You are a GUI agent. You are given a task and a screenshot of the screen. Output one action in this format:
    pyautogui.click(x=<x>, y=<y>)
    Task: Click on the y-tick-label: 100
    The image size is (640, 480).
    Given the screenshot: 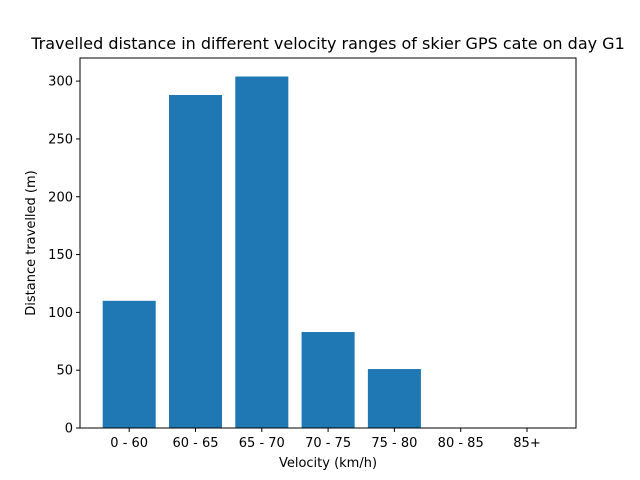 What is the action you would take?
    pyautogui.click(x=60, y=313)
    